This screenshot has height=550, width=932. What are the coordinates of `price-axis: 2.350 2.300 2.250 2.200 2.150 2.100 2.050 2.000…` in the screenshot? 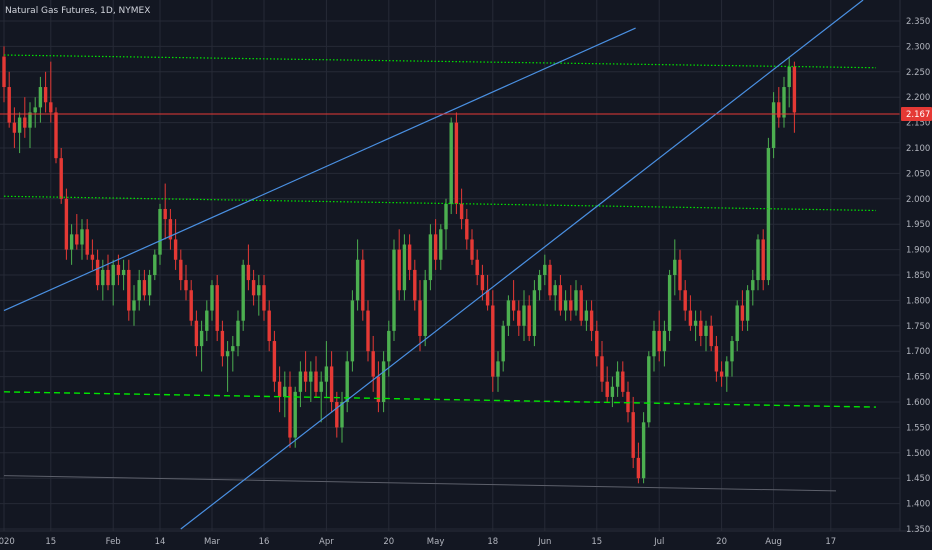 It's located at (918, 276).